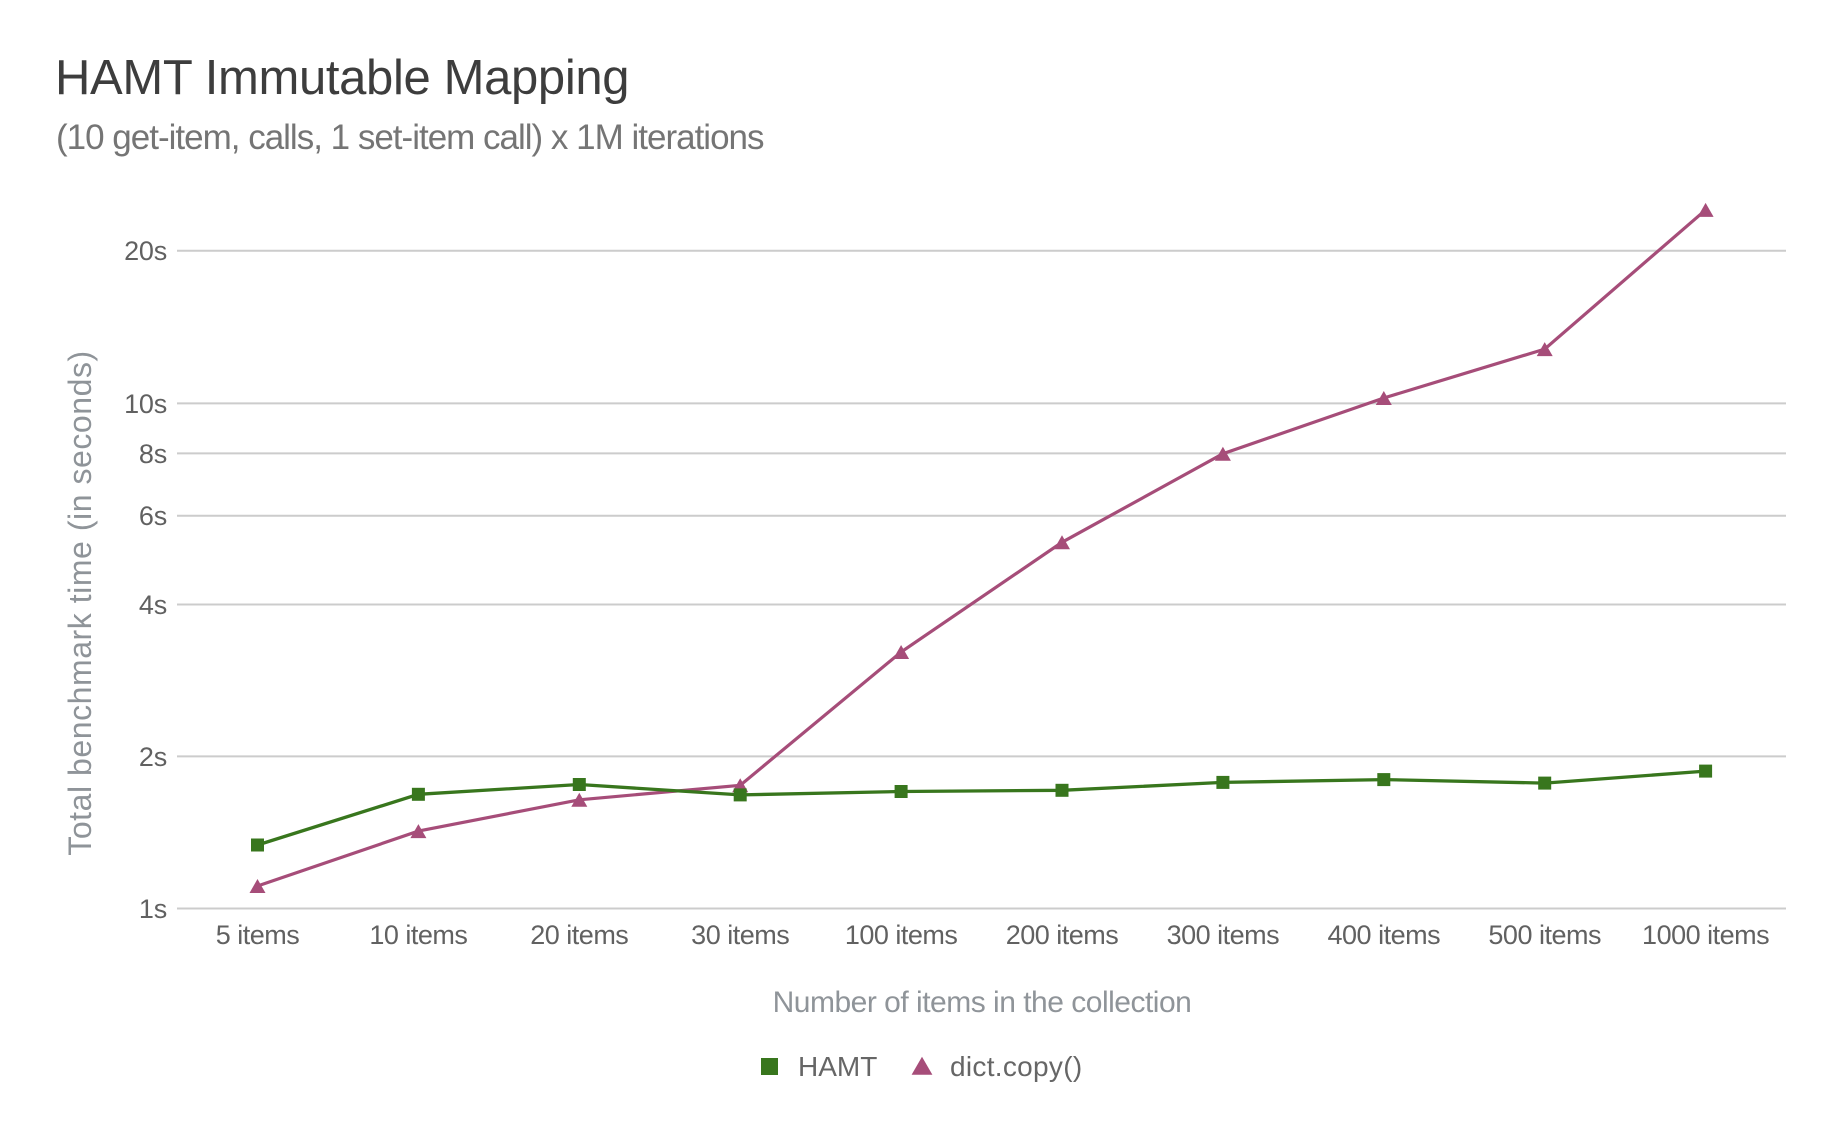 This screenshot has height=1136, width=1840. I want to click on svg-text: 30 items, so click(740, 935).